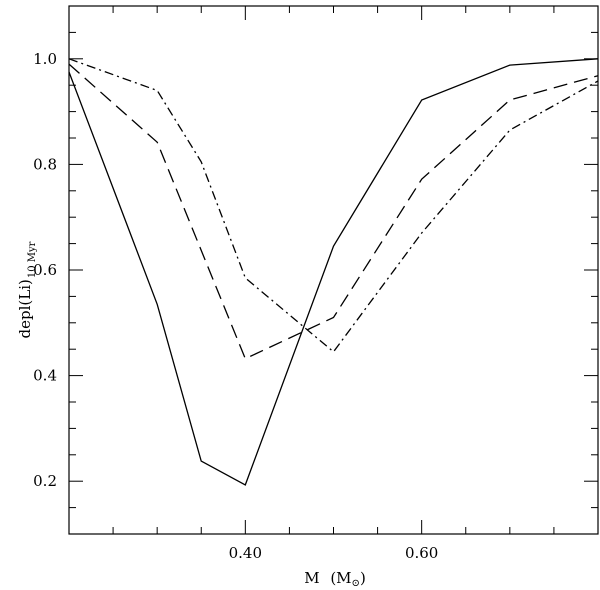 The height and width of the screenshot is (590, 600). What do you see at coordinates (45, 481) in the screenshot?
I see `y-tick-label: 0.2` at bounding box center [45, 481].